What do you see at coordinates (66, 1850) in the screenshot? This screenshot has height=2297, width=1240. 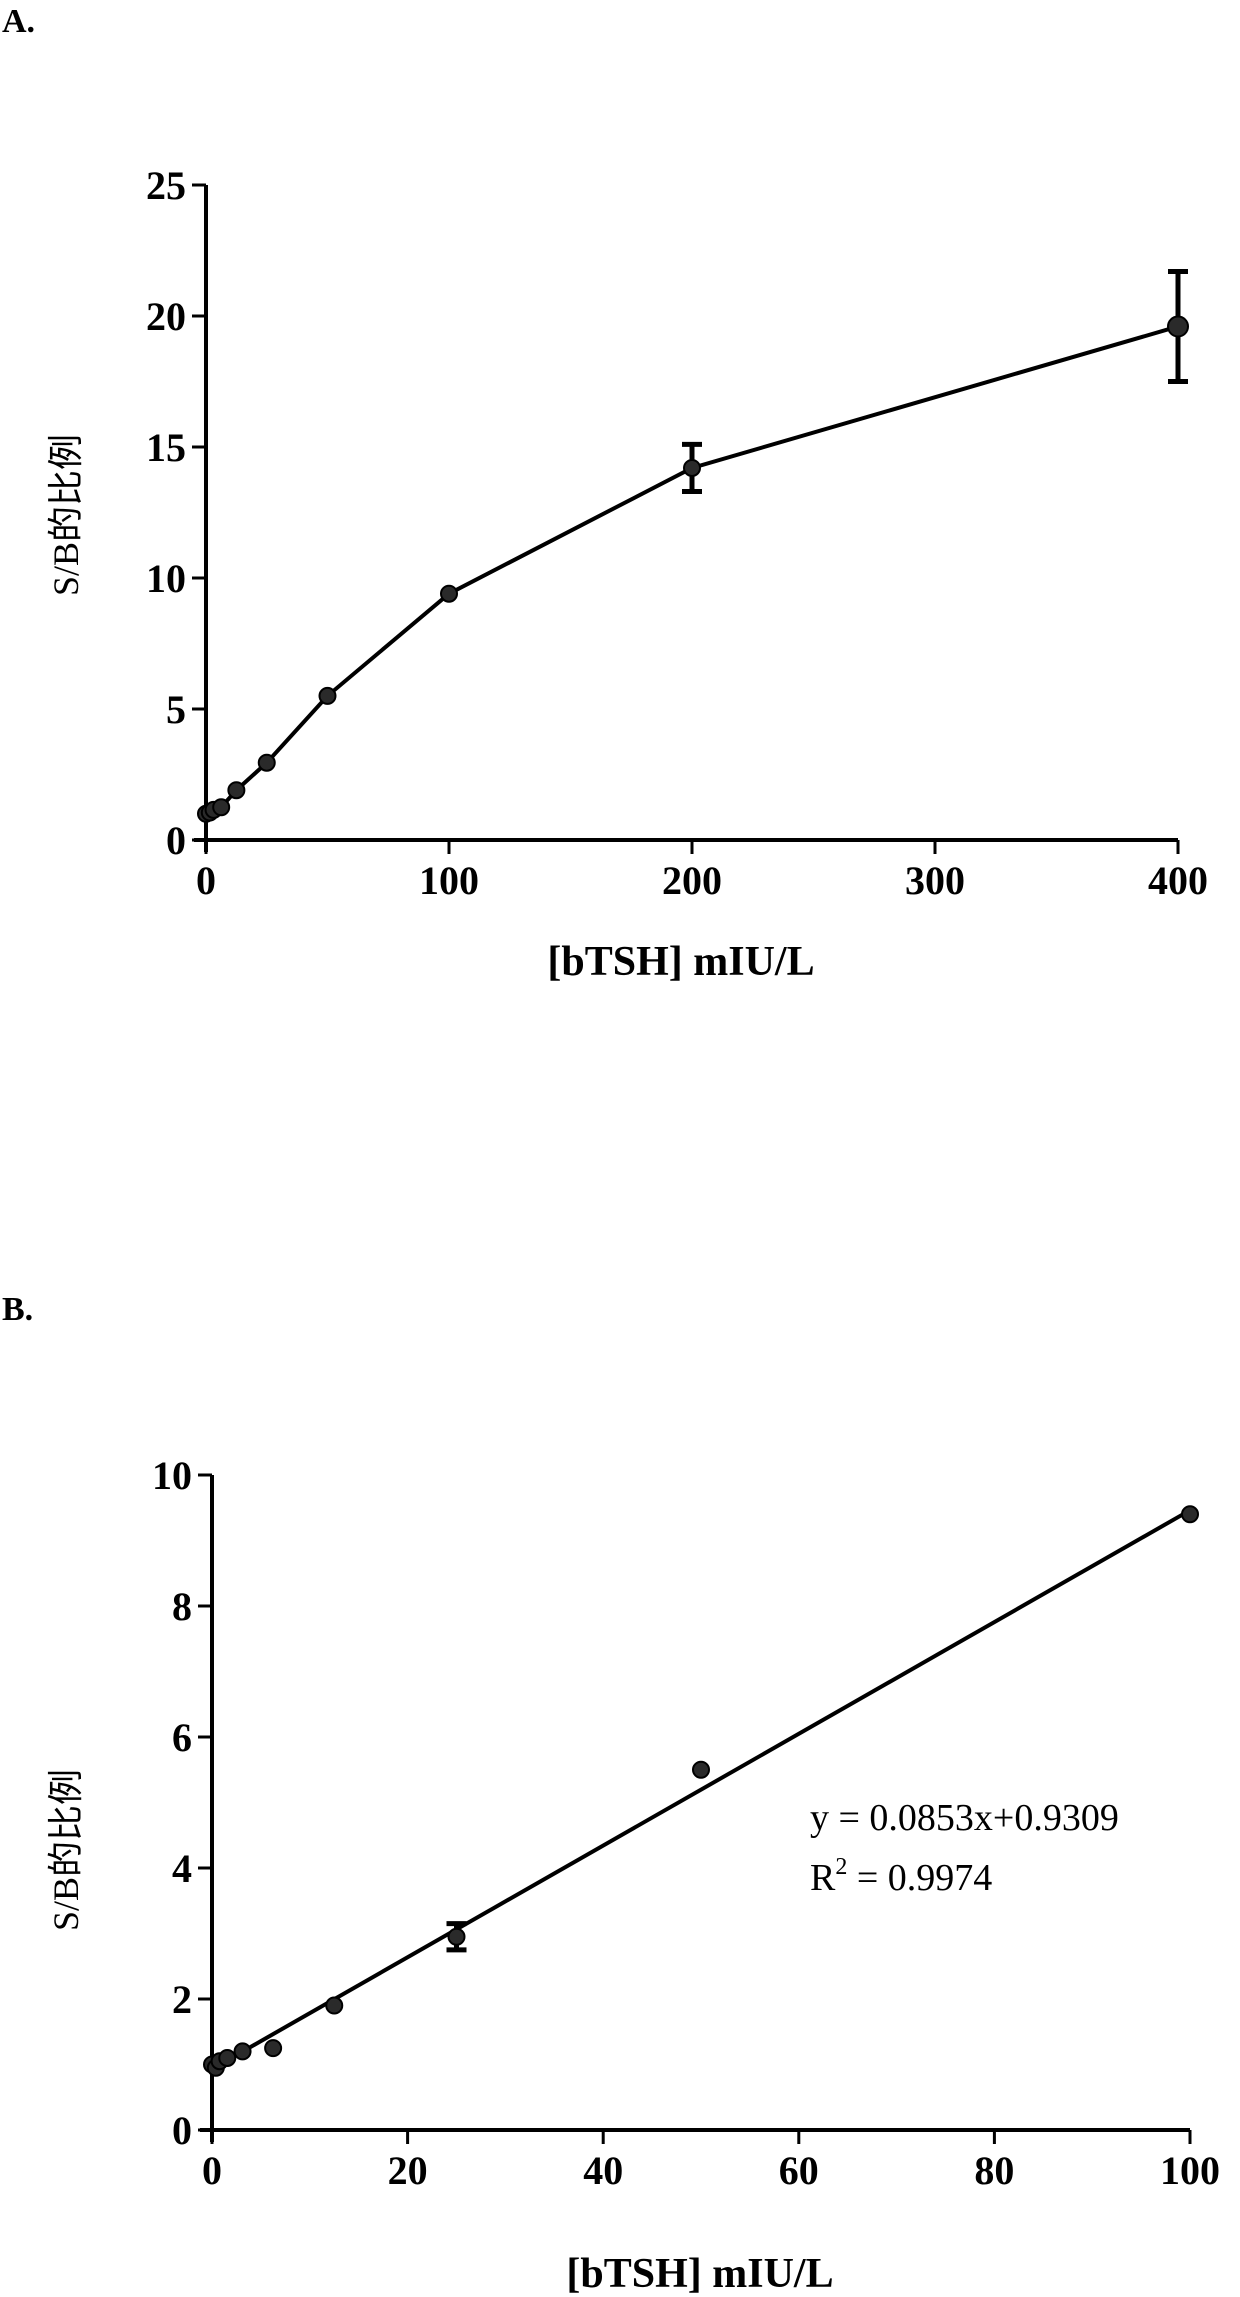 I see `chart-b-y-axis-title: S/B的比例` at bounding box center [66, 1850].